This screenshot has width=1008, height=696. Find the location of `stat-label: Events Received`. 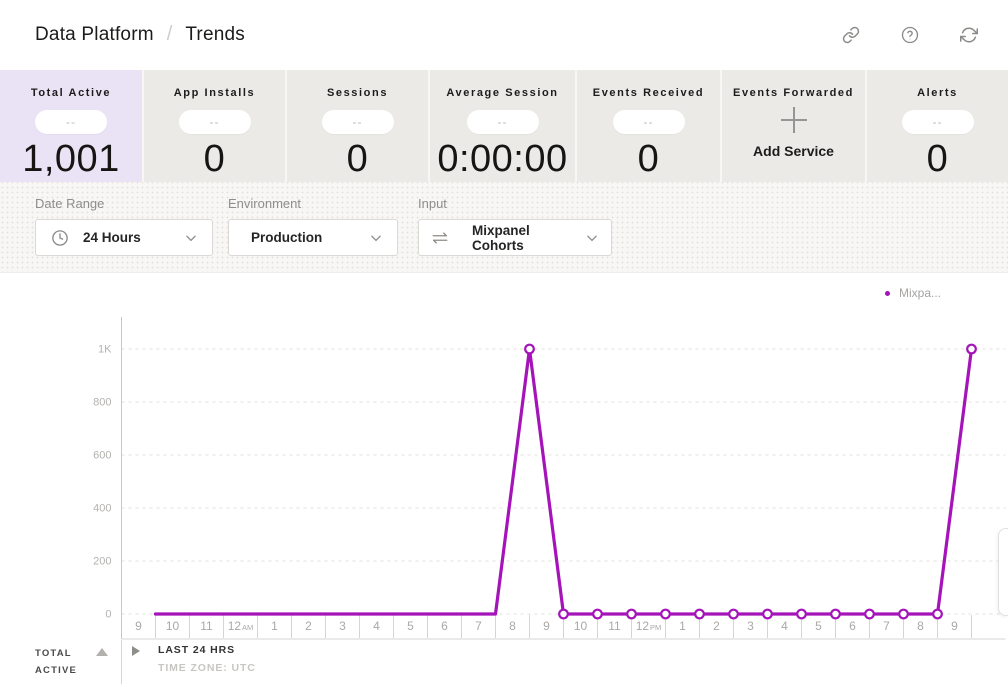

stat-label: Events Received is located at coordinates (648, 93).